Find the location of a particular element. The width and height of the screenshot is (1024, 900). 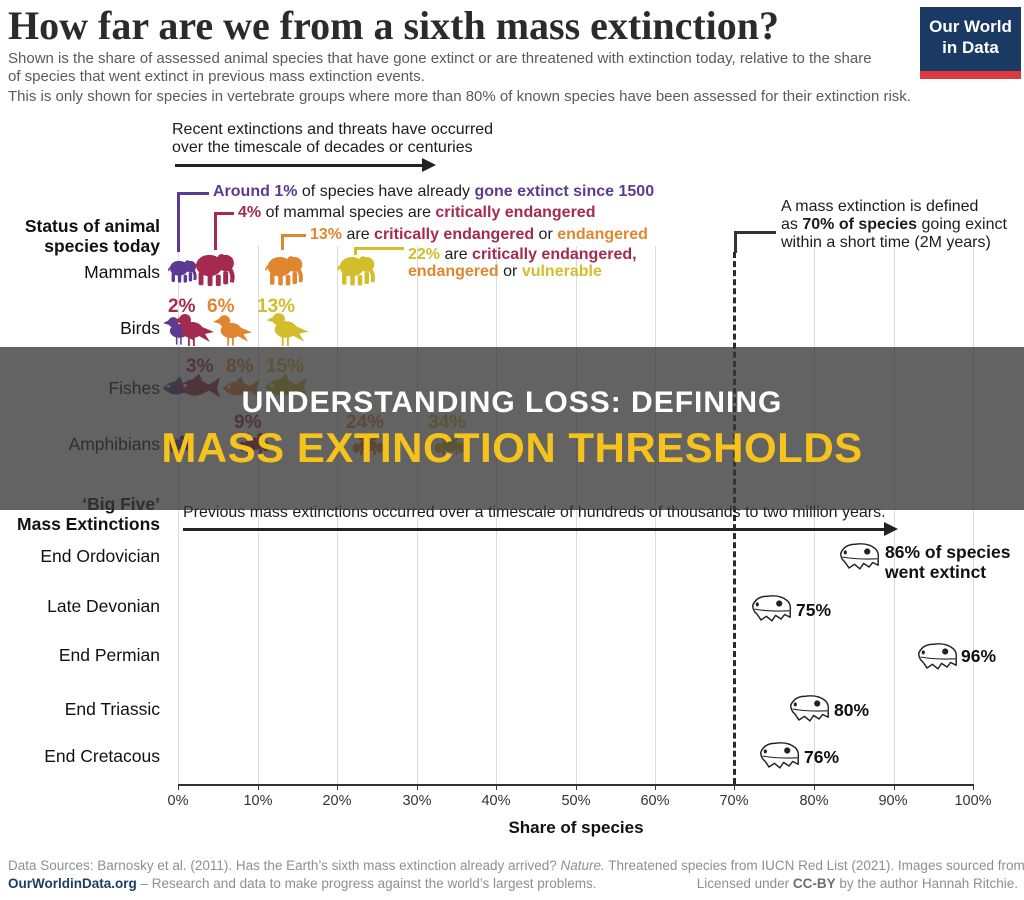

row-label-end-cretacous: End Cretacous is located at coordinates (102, 756).